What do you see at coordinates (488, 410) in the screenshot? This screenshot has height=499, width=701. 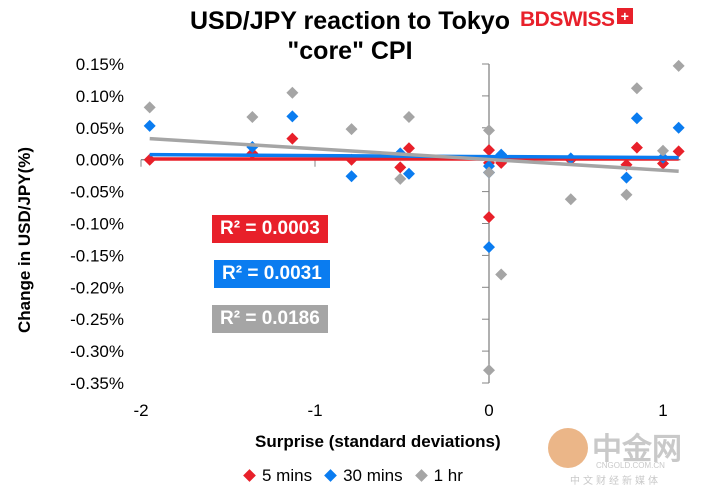 I see `x-tick-label: 0` at bounding box center [488, 410].